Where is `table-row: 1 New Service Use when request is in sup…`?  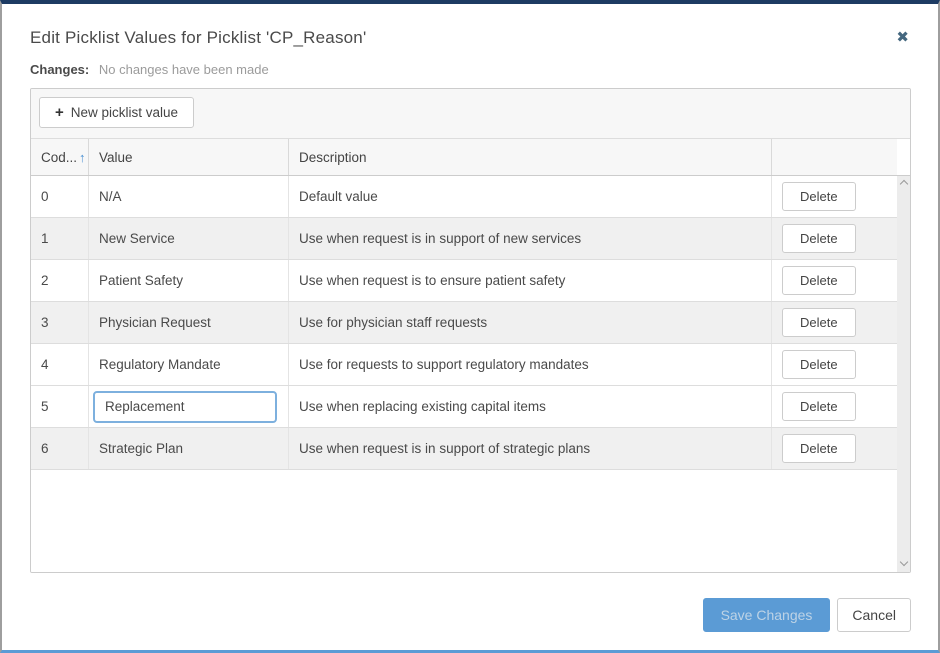
table-row: 1 New Service Use when request is in sup… is located at coordinates (464, 239).